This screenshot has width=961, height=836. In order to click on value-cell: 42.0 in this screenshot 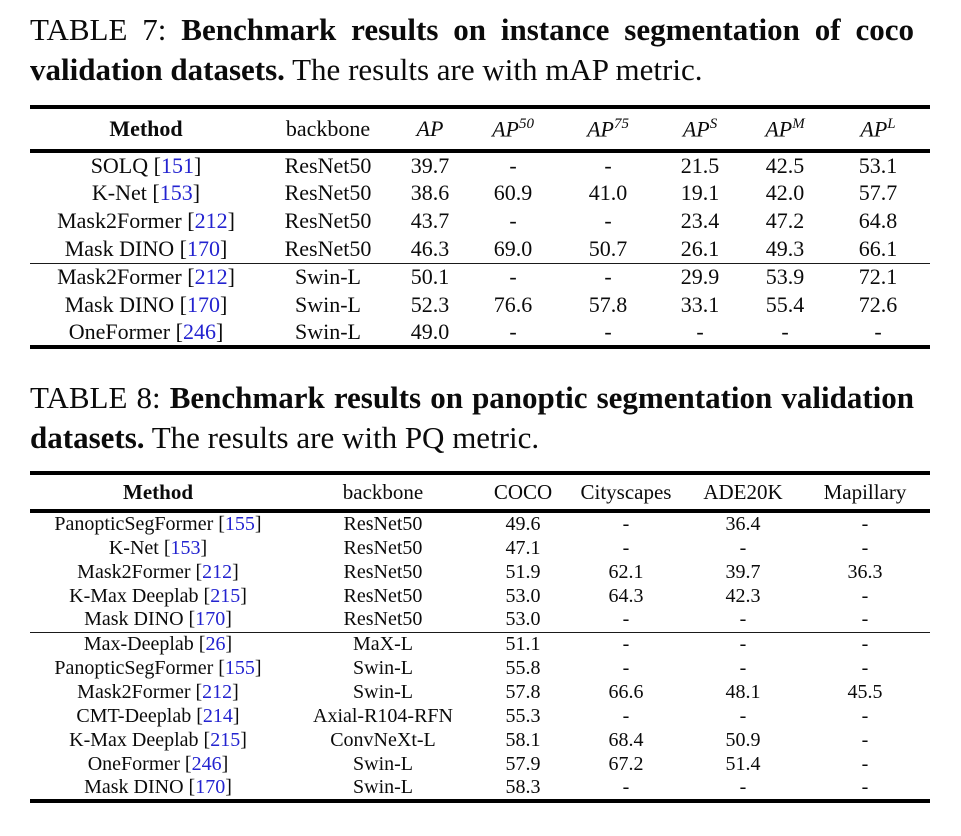, I will do `click(785, 192)`.